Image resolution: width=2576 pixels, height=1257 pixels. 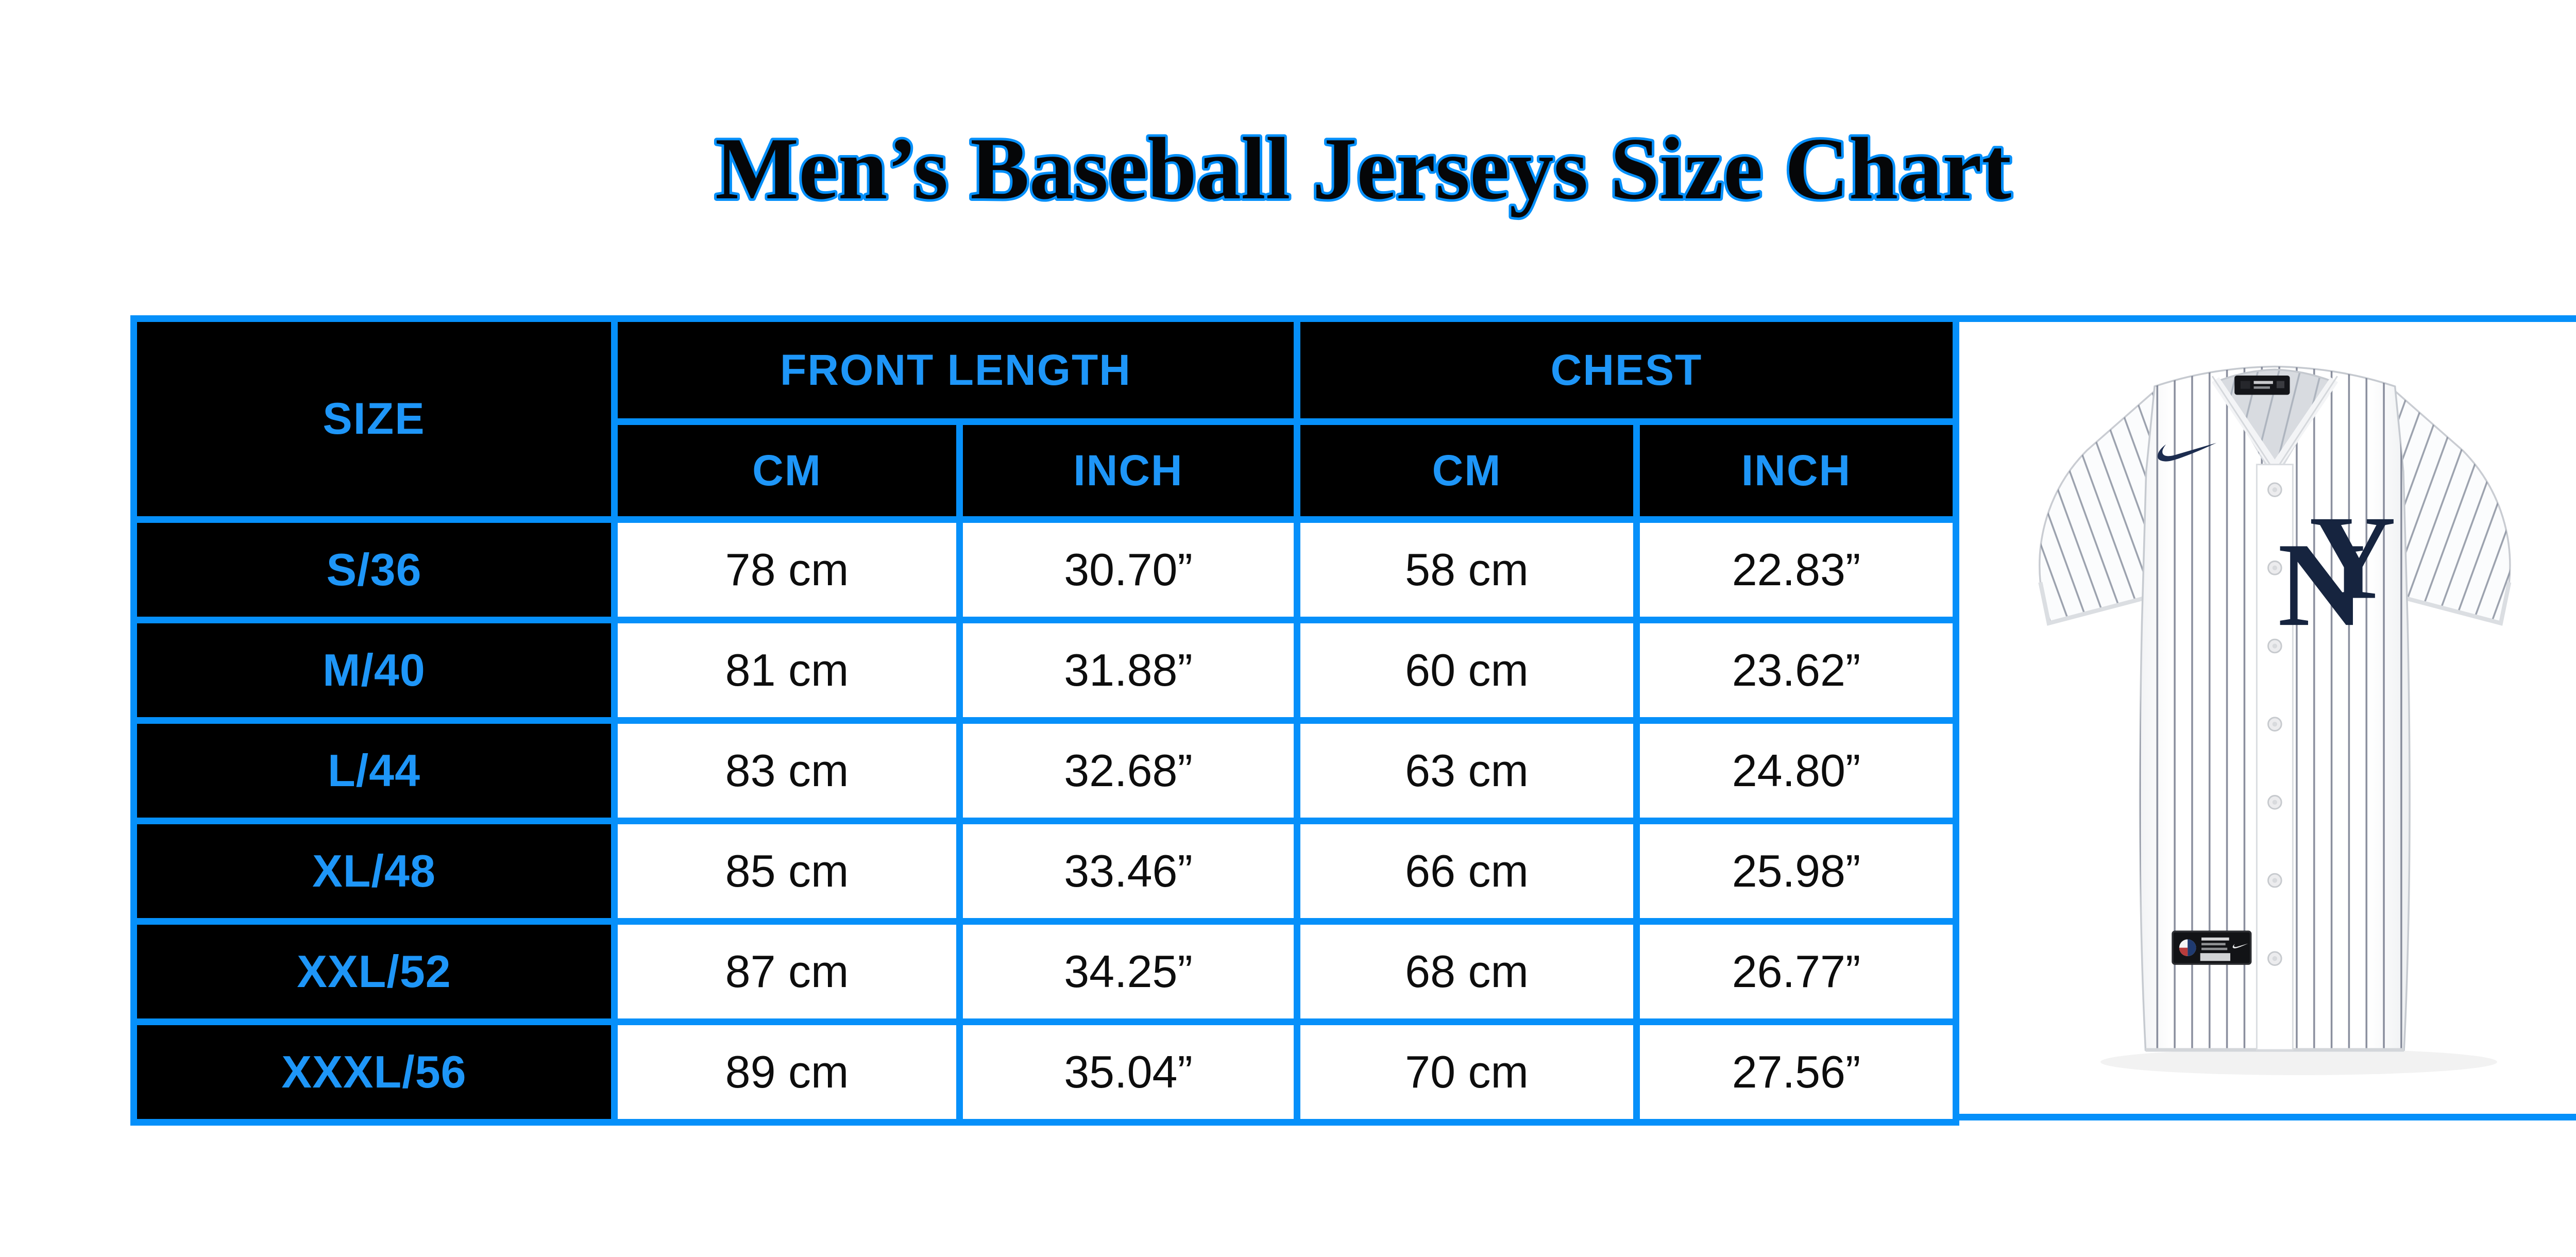 I want to click on chest-cm-cell: 60 cm, so click(x=1467, y=671).